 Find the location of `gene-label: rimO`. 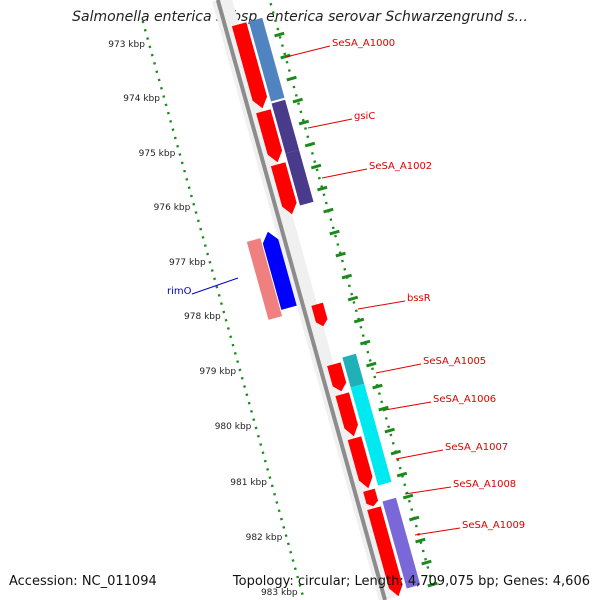

gene-label: rimO is located at coordinates (179, 291).